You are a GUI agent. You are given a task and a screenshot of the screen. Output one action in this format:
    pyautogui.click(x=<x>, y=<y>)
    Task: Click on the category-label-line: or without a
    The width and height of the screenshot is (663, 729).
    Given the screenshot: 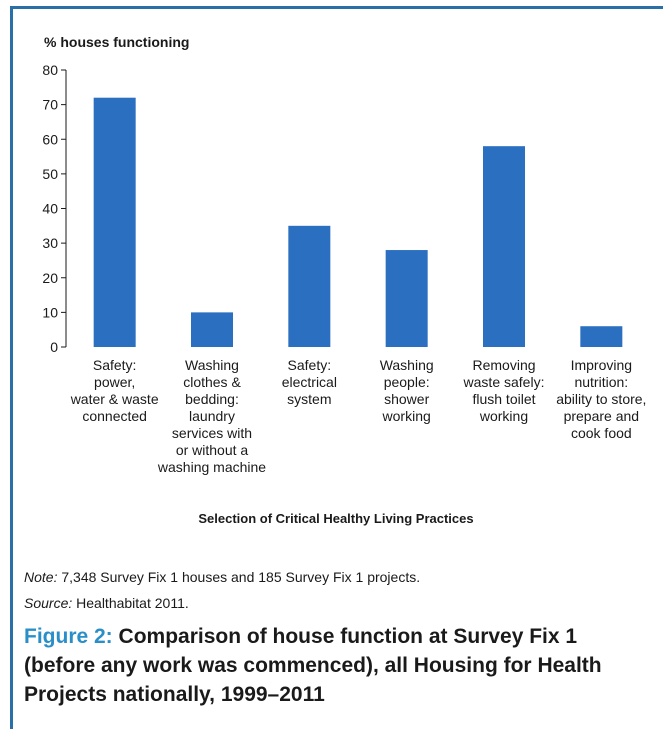 What is the action you would take?
    pyautogui.click(x=212, y=450)
    